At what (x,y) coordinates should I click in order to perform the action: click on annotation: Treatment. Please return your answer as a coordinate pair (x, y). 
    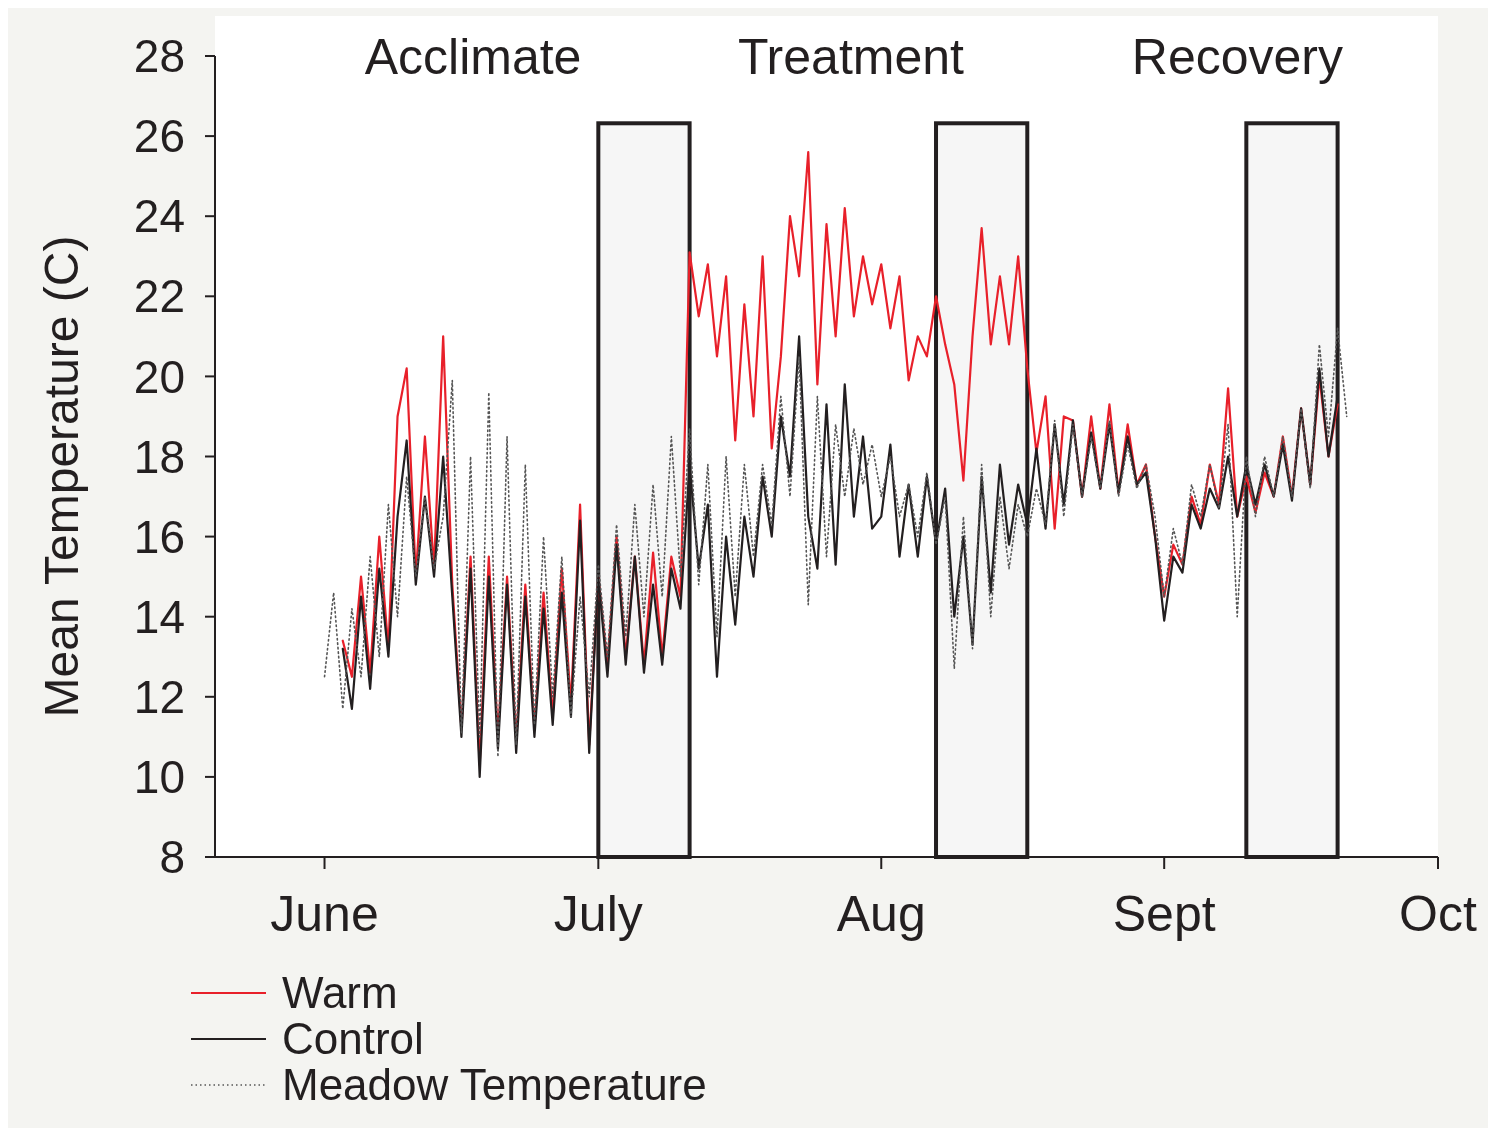
    Looking at the image, I should click on (851, 56).